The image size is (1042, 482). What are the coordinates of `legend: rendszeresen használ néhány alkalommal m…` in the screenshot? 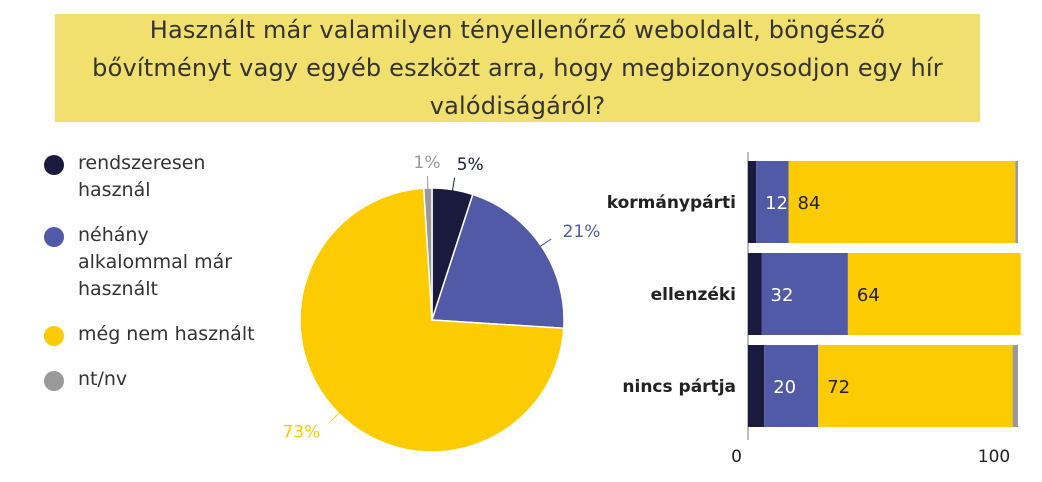 It's located at (160, 280).